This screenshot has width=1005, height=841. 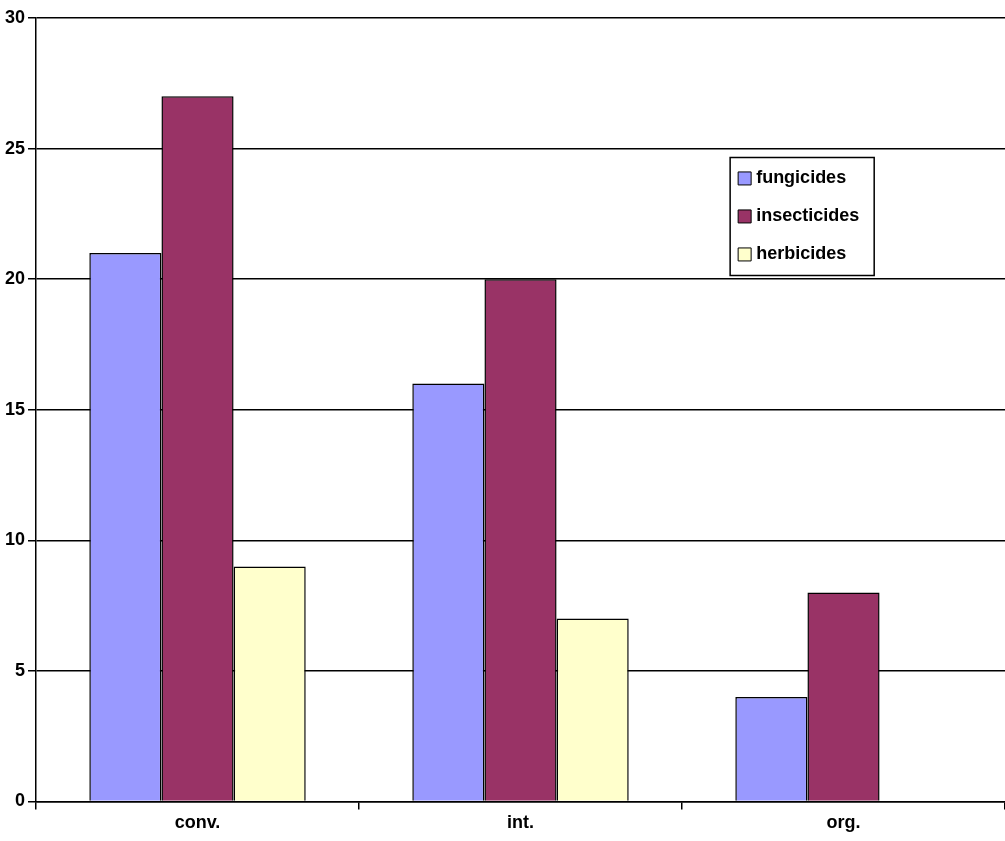 What do you see at coordinates (15, 539) in the screenshot?
I see `y-tick-label: 10` at bounding box center [15, 539].